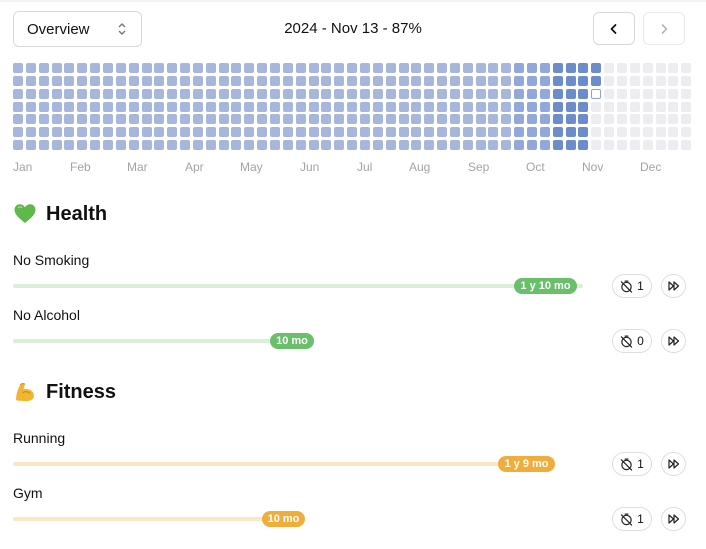 This screenshot has width=706, height=549. I want to click on month-label: Nov, so click(593, 167).